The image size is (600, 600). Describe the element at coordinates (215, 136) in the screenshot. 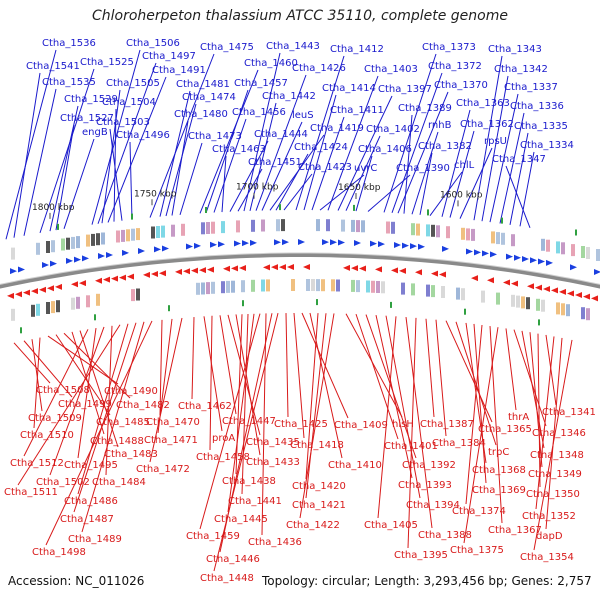

I see `forward-gene-label-ctha-1473: Ctha_1473` at that location.